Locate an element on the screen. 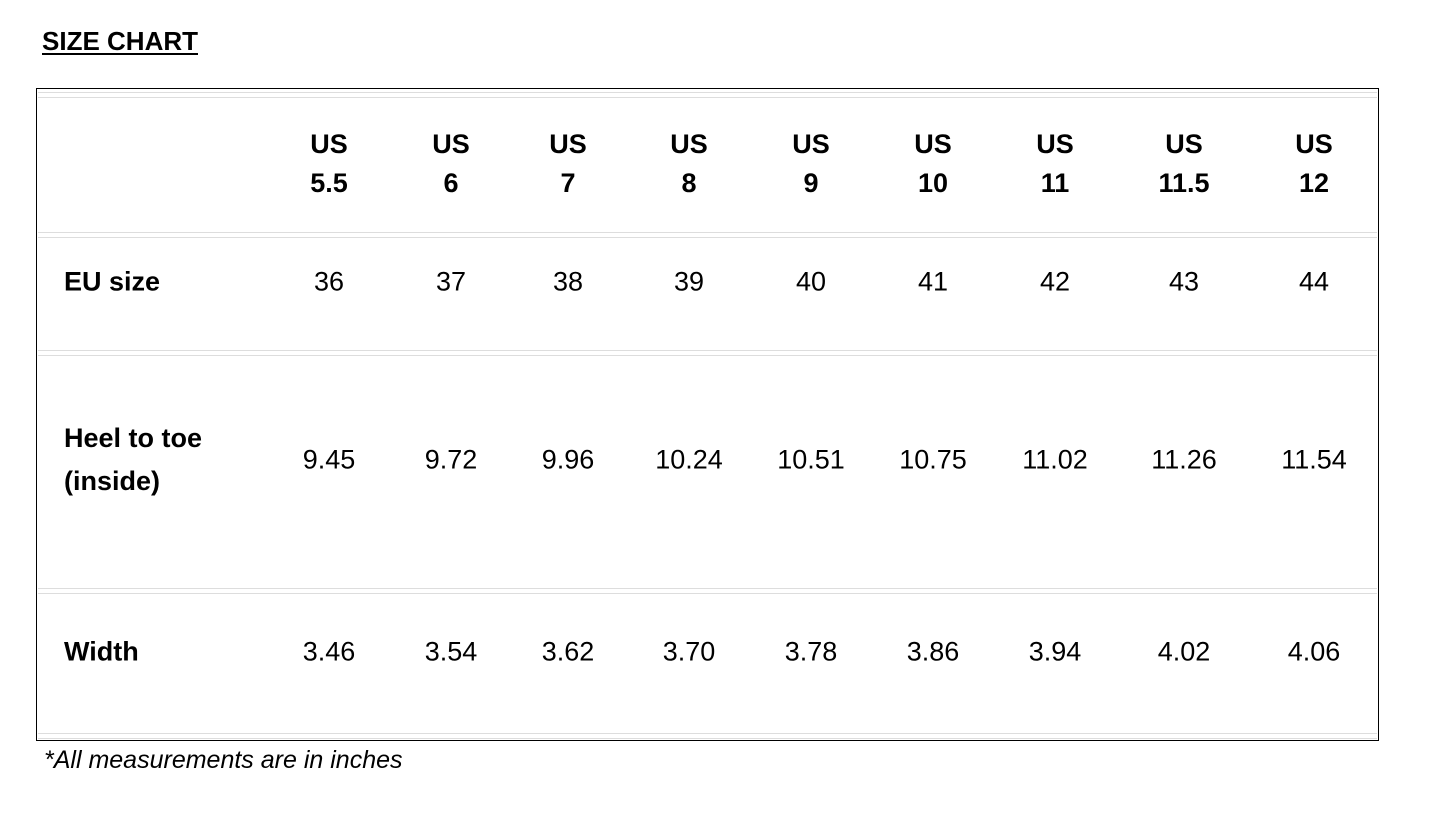 The width and height of the screenshot is (1445, 814). label-line: Width is located at coordinates (101, 651).